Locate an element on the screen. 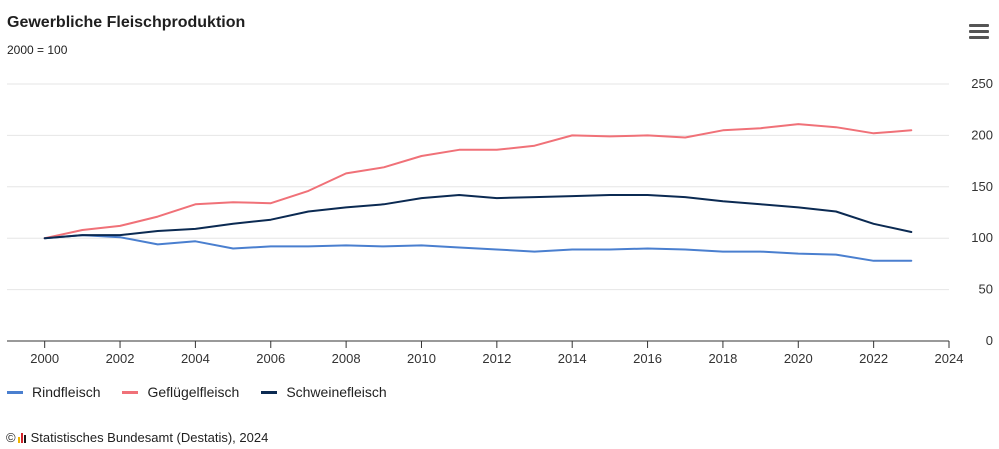 The image size is (999, 449). destatis-logo-icon is located at coordinates (22, 437).